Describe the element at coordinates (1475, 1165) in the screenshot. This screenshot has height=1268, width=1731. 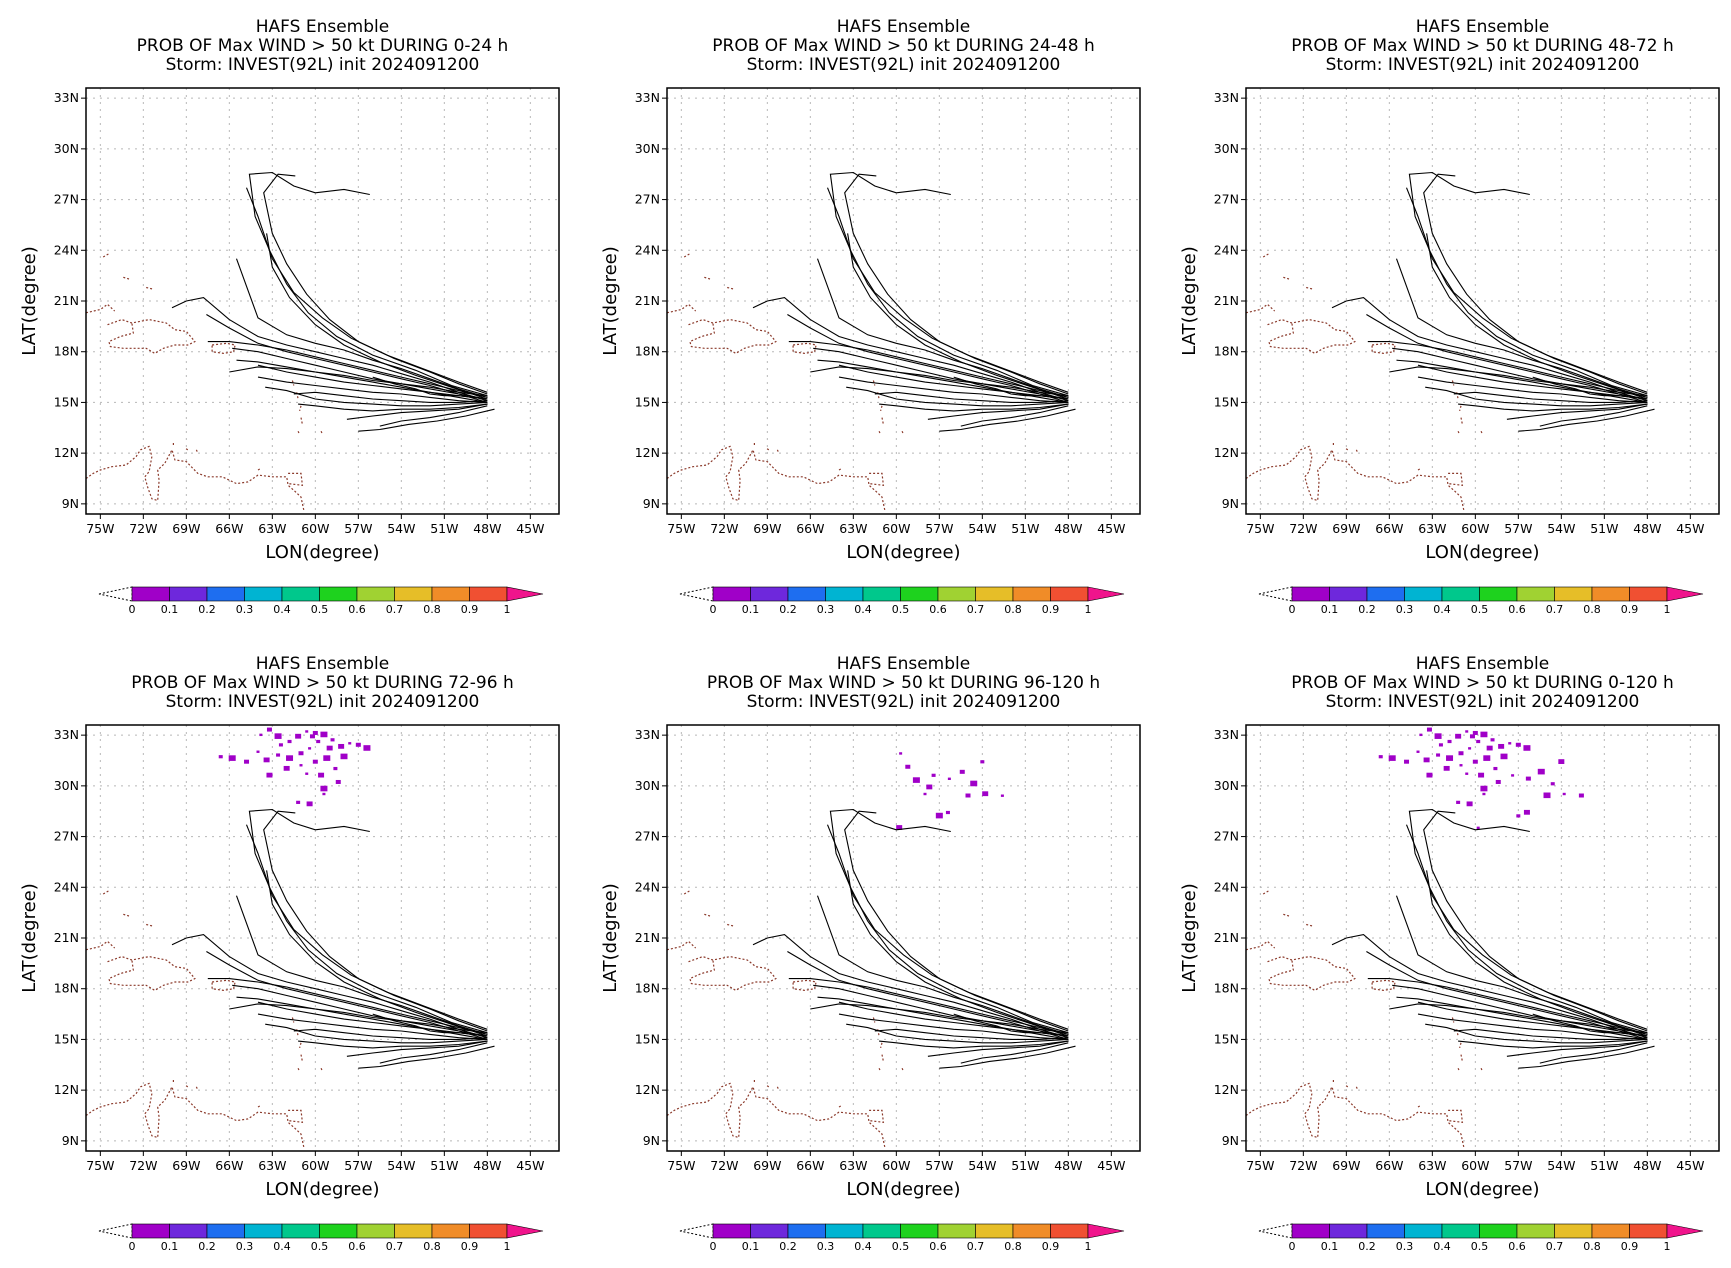
I see `x-tick-label: 60W` at that location.